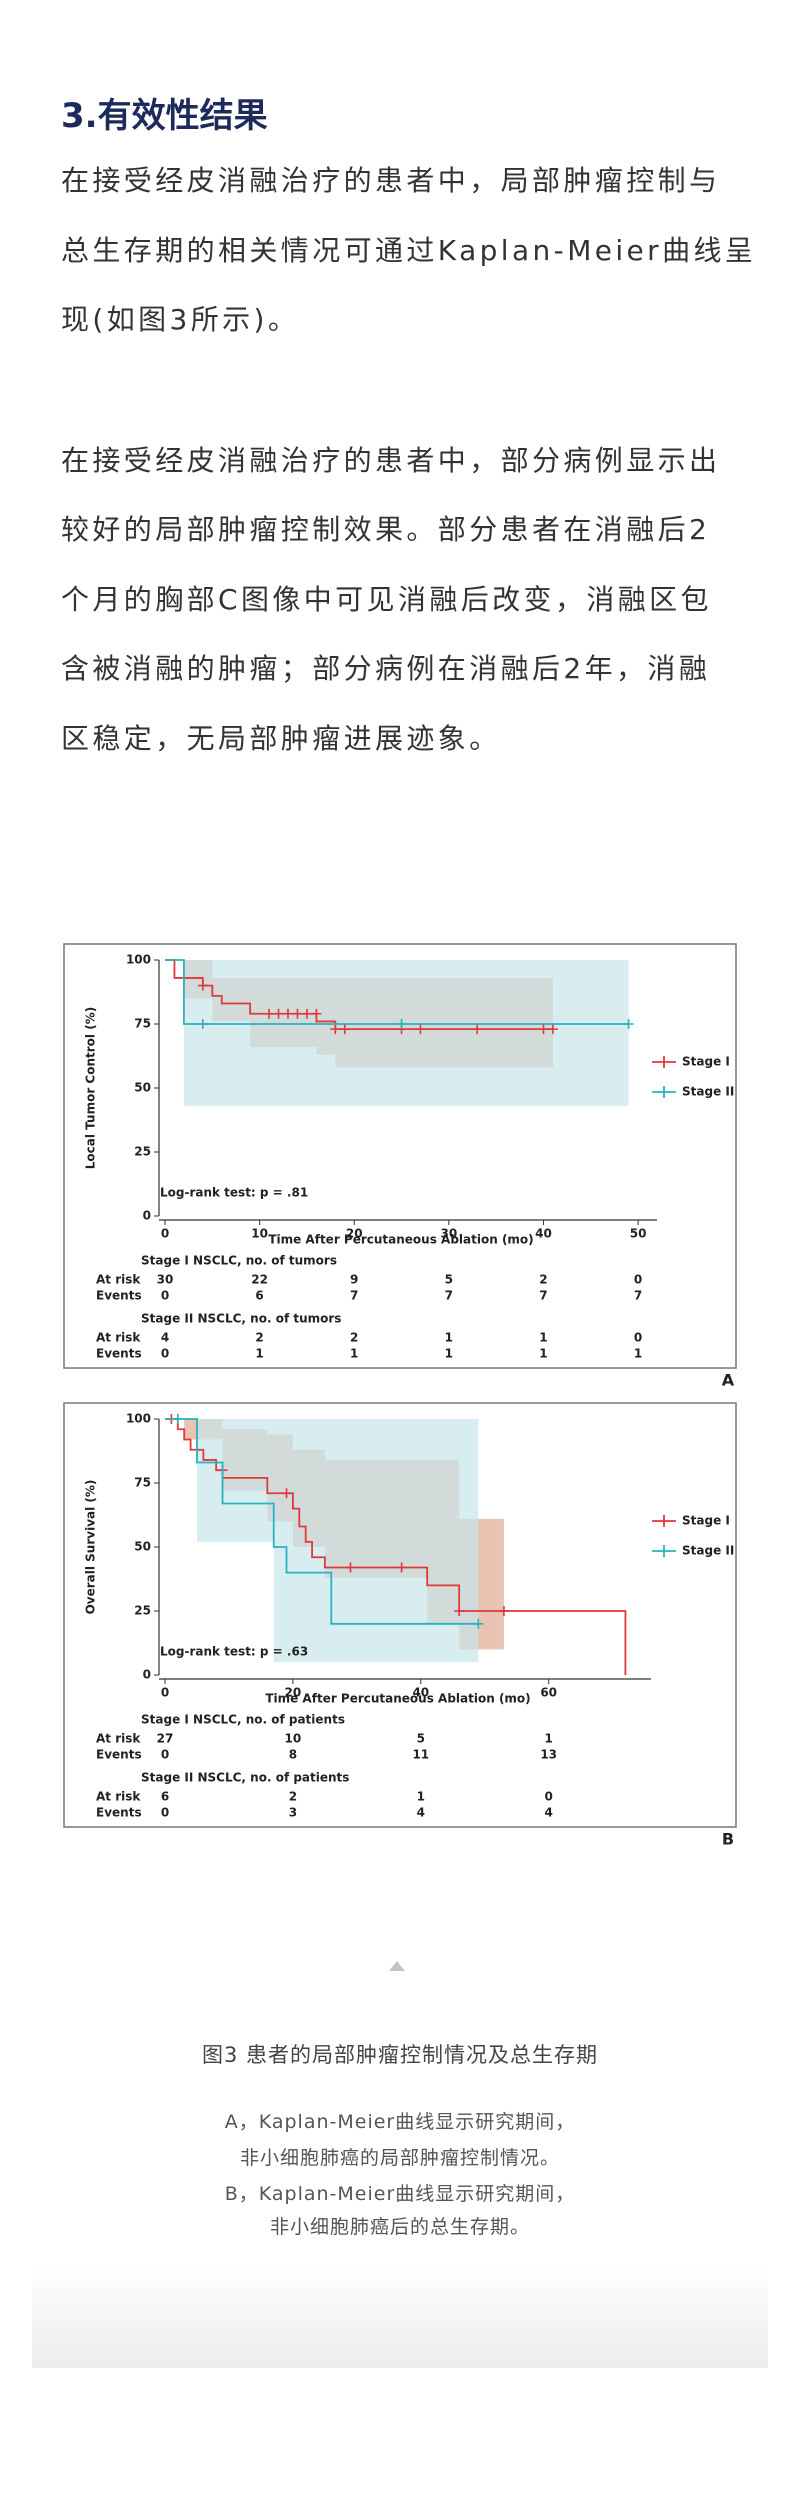  Describe the element at coordinates (386, 668) in the screenshot. I see `paragraph-line: 含被消融的肿瘤；部分病例在消融后2年，消融` at that location.